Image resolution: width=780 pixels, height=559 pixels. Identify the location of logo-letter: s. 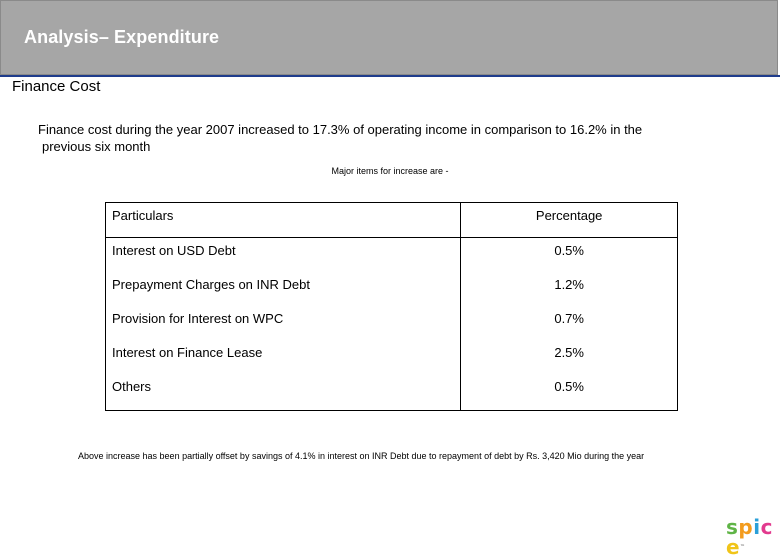
(732, 527).